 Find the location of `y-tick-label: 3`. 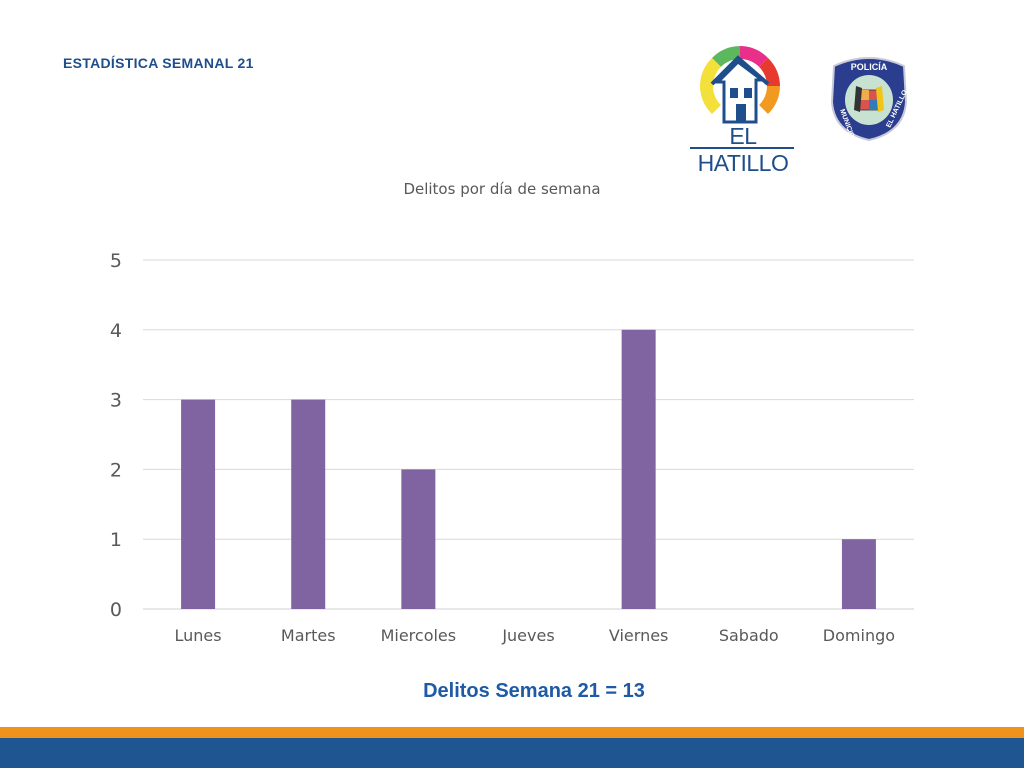

y-tick-label: 3 is located at coordinates (116, 401).